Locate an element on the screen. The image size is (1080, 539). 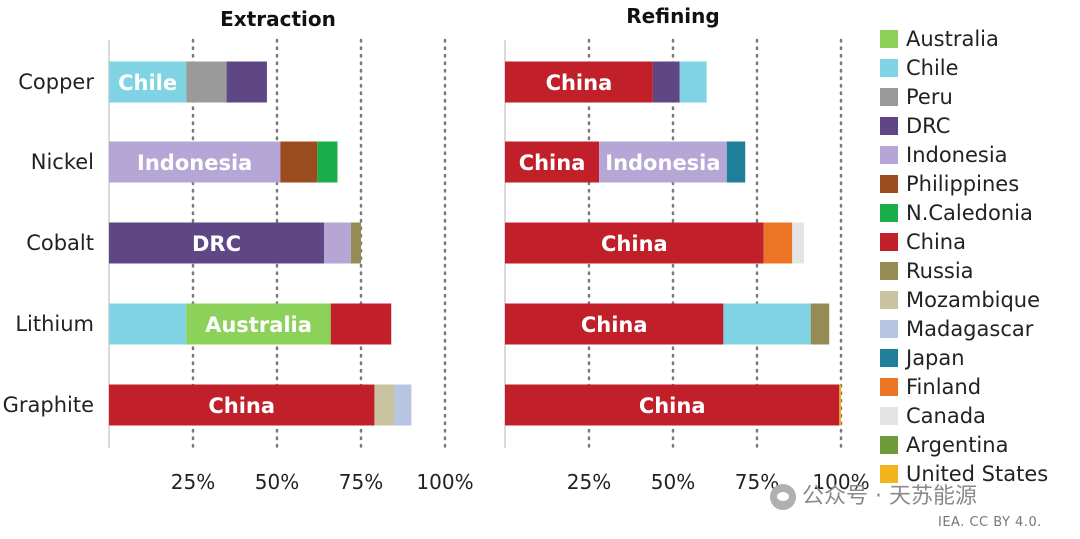
extraction-bar-cobalt-russia is located at coordinates (355, 243).